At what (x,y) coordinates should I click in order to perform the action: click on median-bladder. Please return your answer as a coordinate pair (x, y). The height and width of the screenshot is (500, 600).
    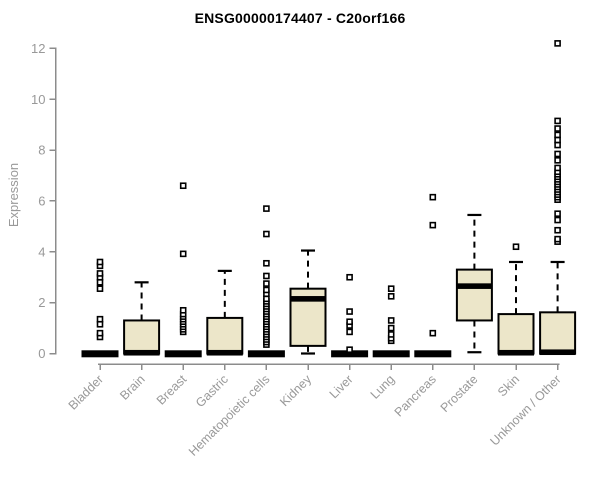
    Looking at the image, I should click on (100, 354).